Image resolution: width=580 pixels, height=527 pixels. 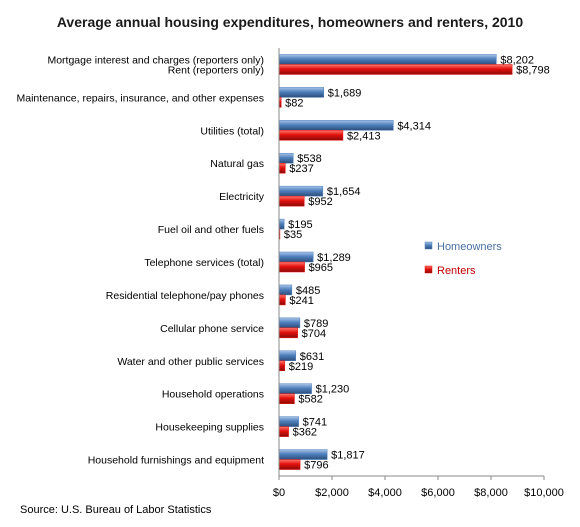 What do you see at coordinates (517, 60) in the screenshot?
I see `homeowners-value-label: $8,202` at bounding box center [517, 60].